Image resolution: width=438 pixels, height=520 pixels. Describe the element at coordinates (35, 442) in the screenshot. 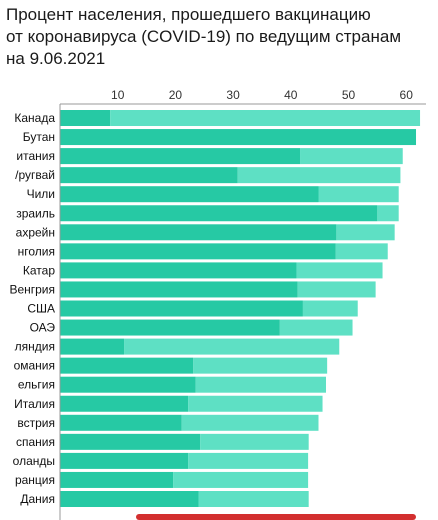

I see `category-label: спания` at that location.